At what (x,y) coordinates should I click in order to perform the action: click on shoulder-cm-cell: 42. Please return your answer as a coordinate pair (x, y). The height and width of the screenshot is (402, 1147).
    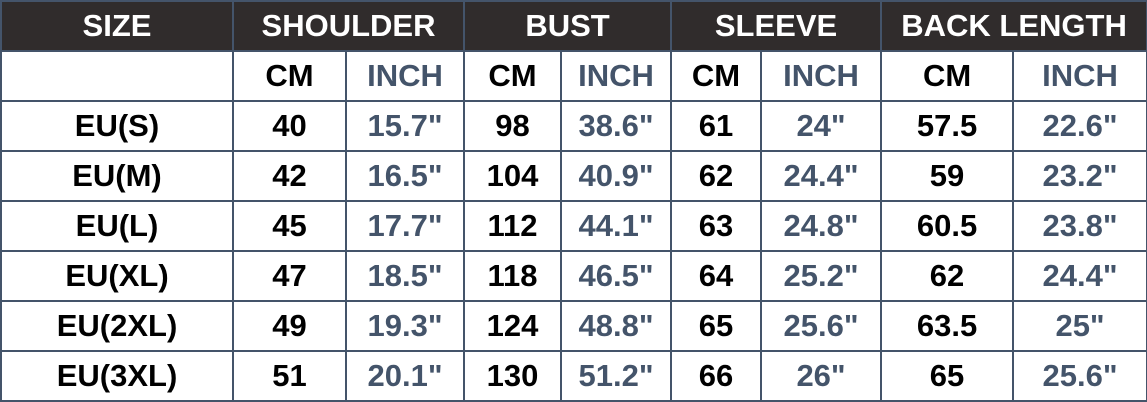
    Looking at the image, I should click on (289, 176).